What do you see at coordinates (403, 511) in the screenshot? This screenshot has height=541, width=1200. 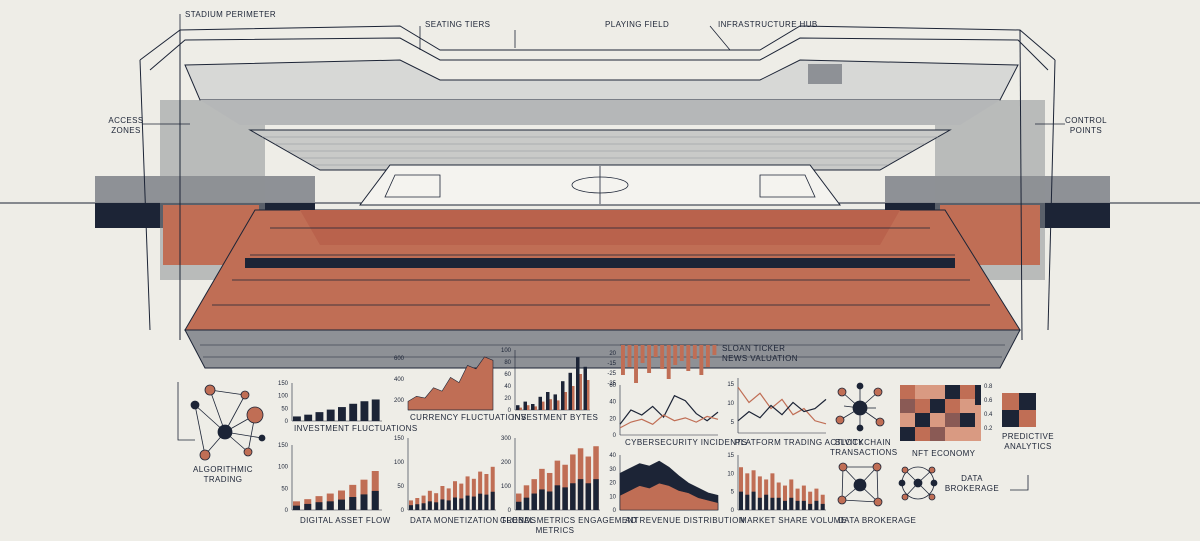 I see `monet-tick-3: 0` at bounding box center [403, 511].